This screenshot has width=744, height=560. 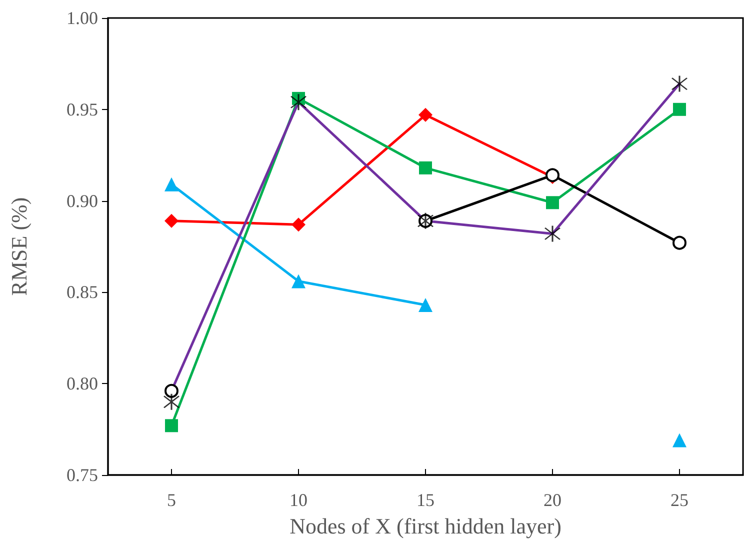 I want to click on x-axis-title: Nodes of X (first hidden layer), so click(x=426, y=526).